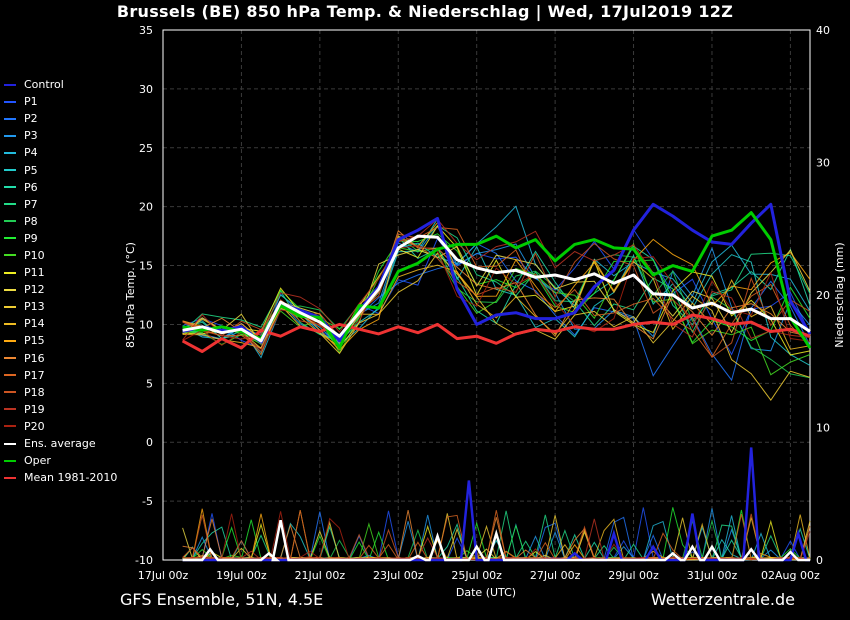 This screenshot has width=850, height=620. I want to click on legend-label: P1, so click(31, 102).